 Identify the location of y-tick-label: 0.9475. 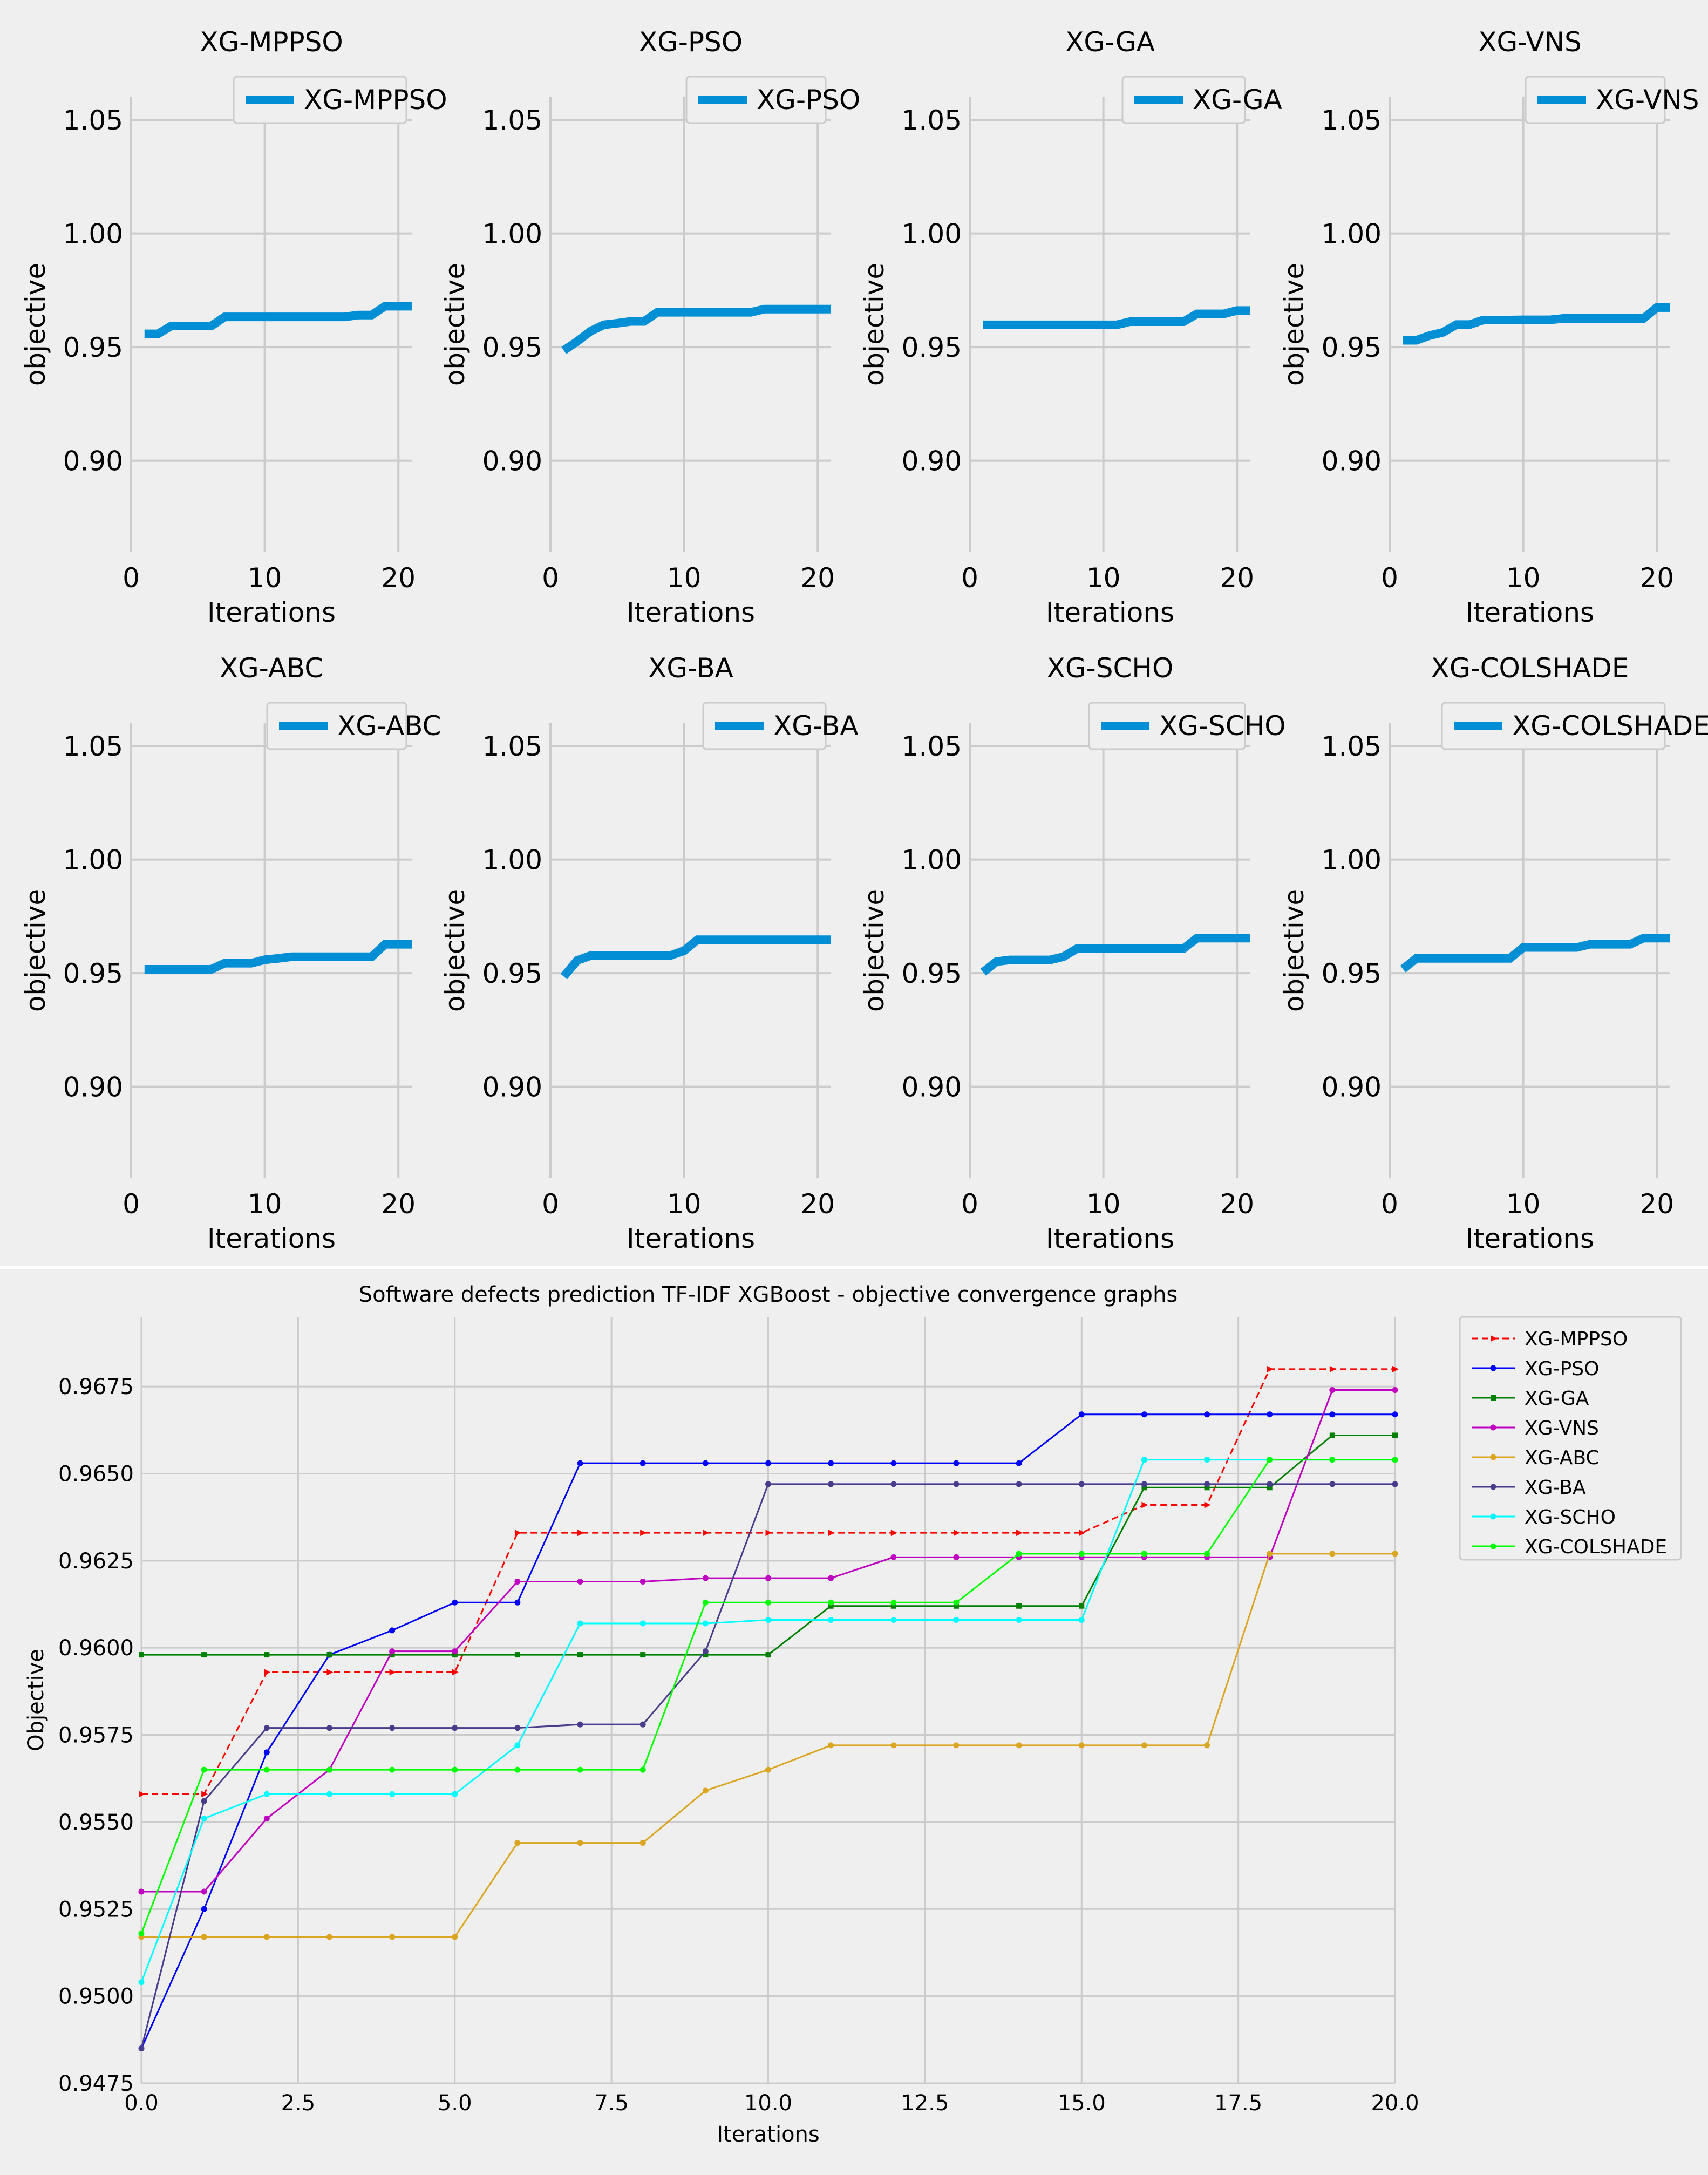
(96, 2083).